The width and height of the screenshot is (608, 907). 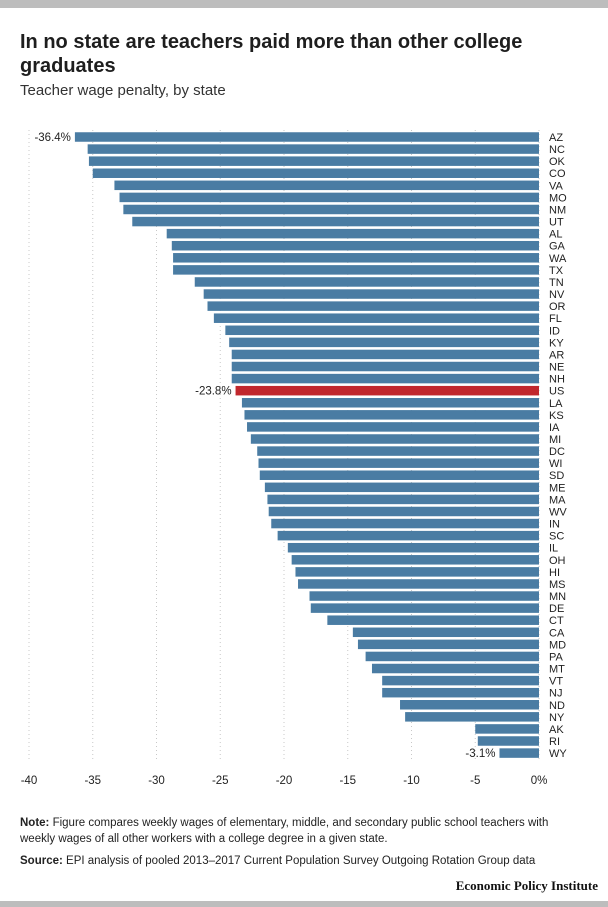 I want to click on category-label: CO, so click(x=557, y=174).